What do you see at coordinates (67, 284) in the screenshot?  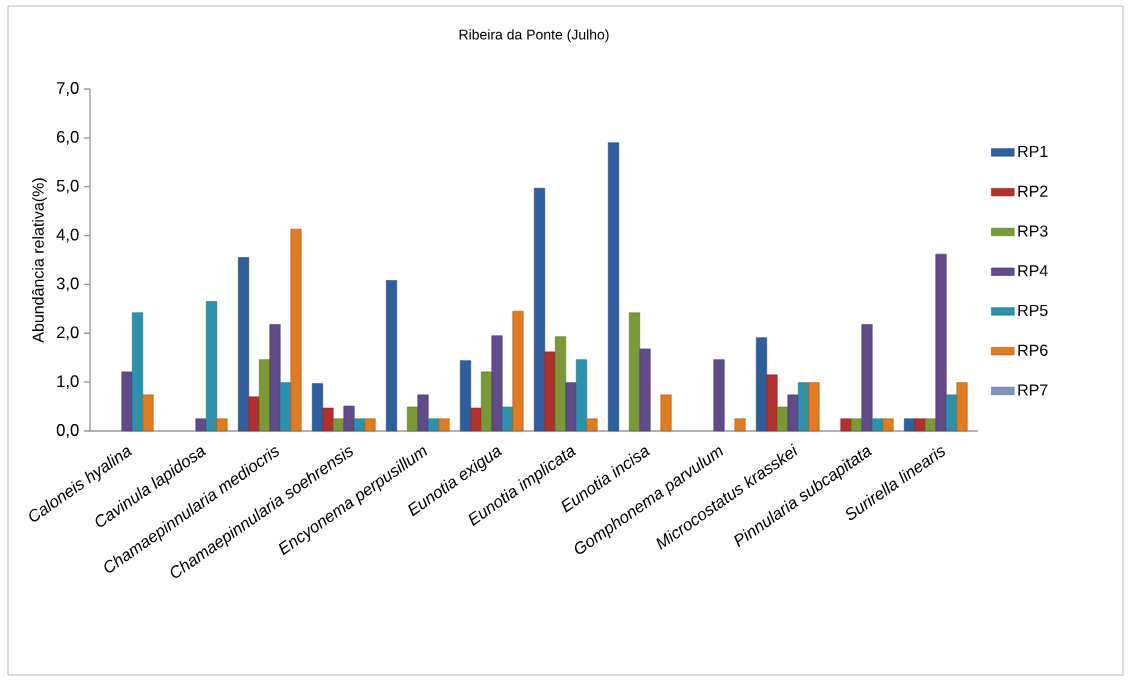 I see `y-tick-label: 3,0` at bounding box center [67, 284].